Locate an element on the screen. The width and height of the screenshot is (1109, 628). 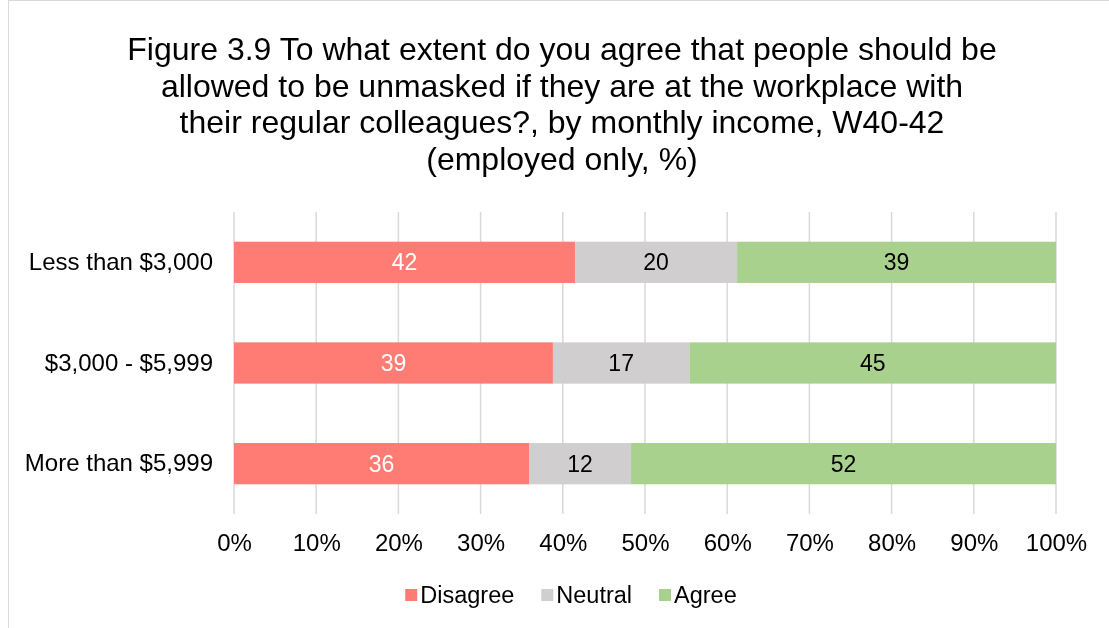
x-tick-label: 40% is located at coordinates (563, 543).